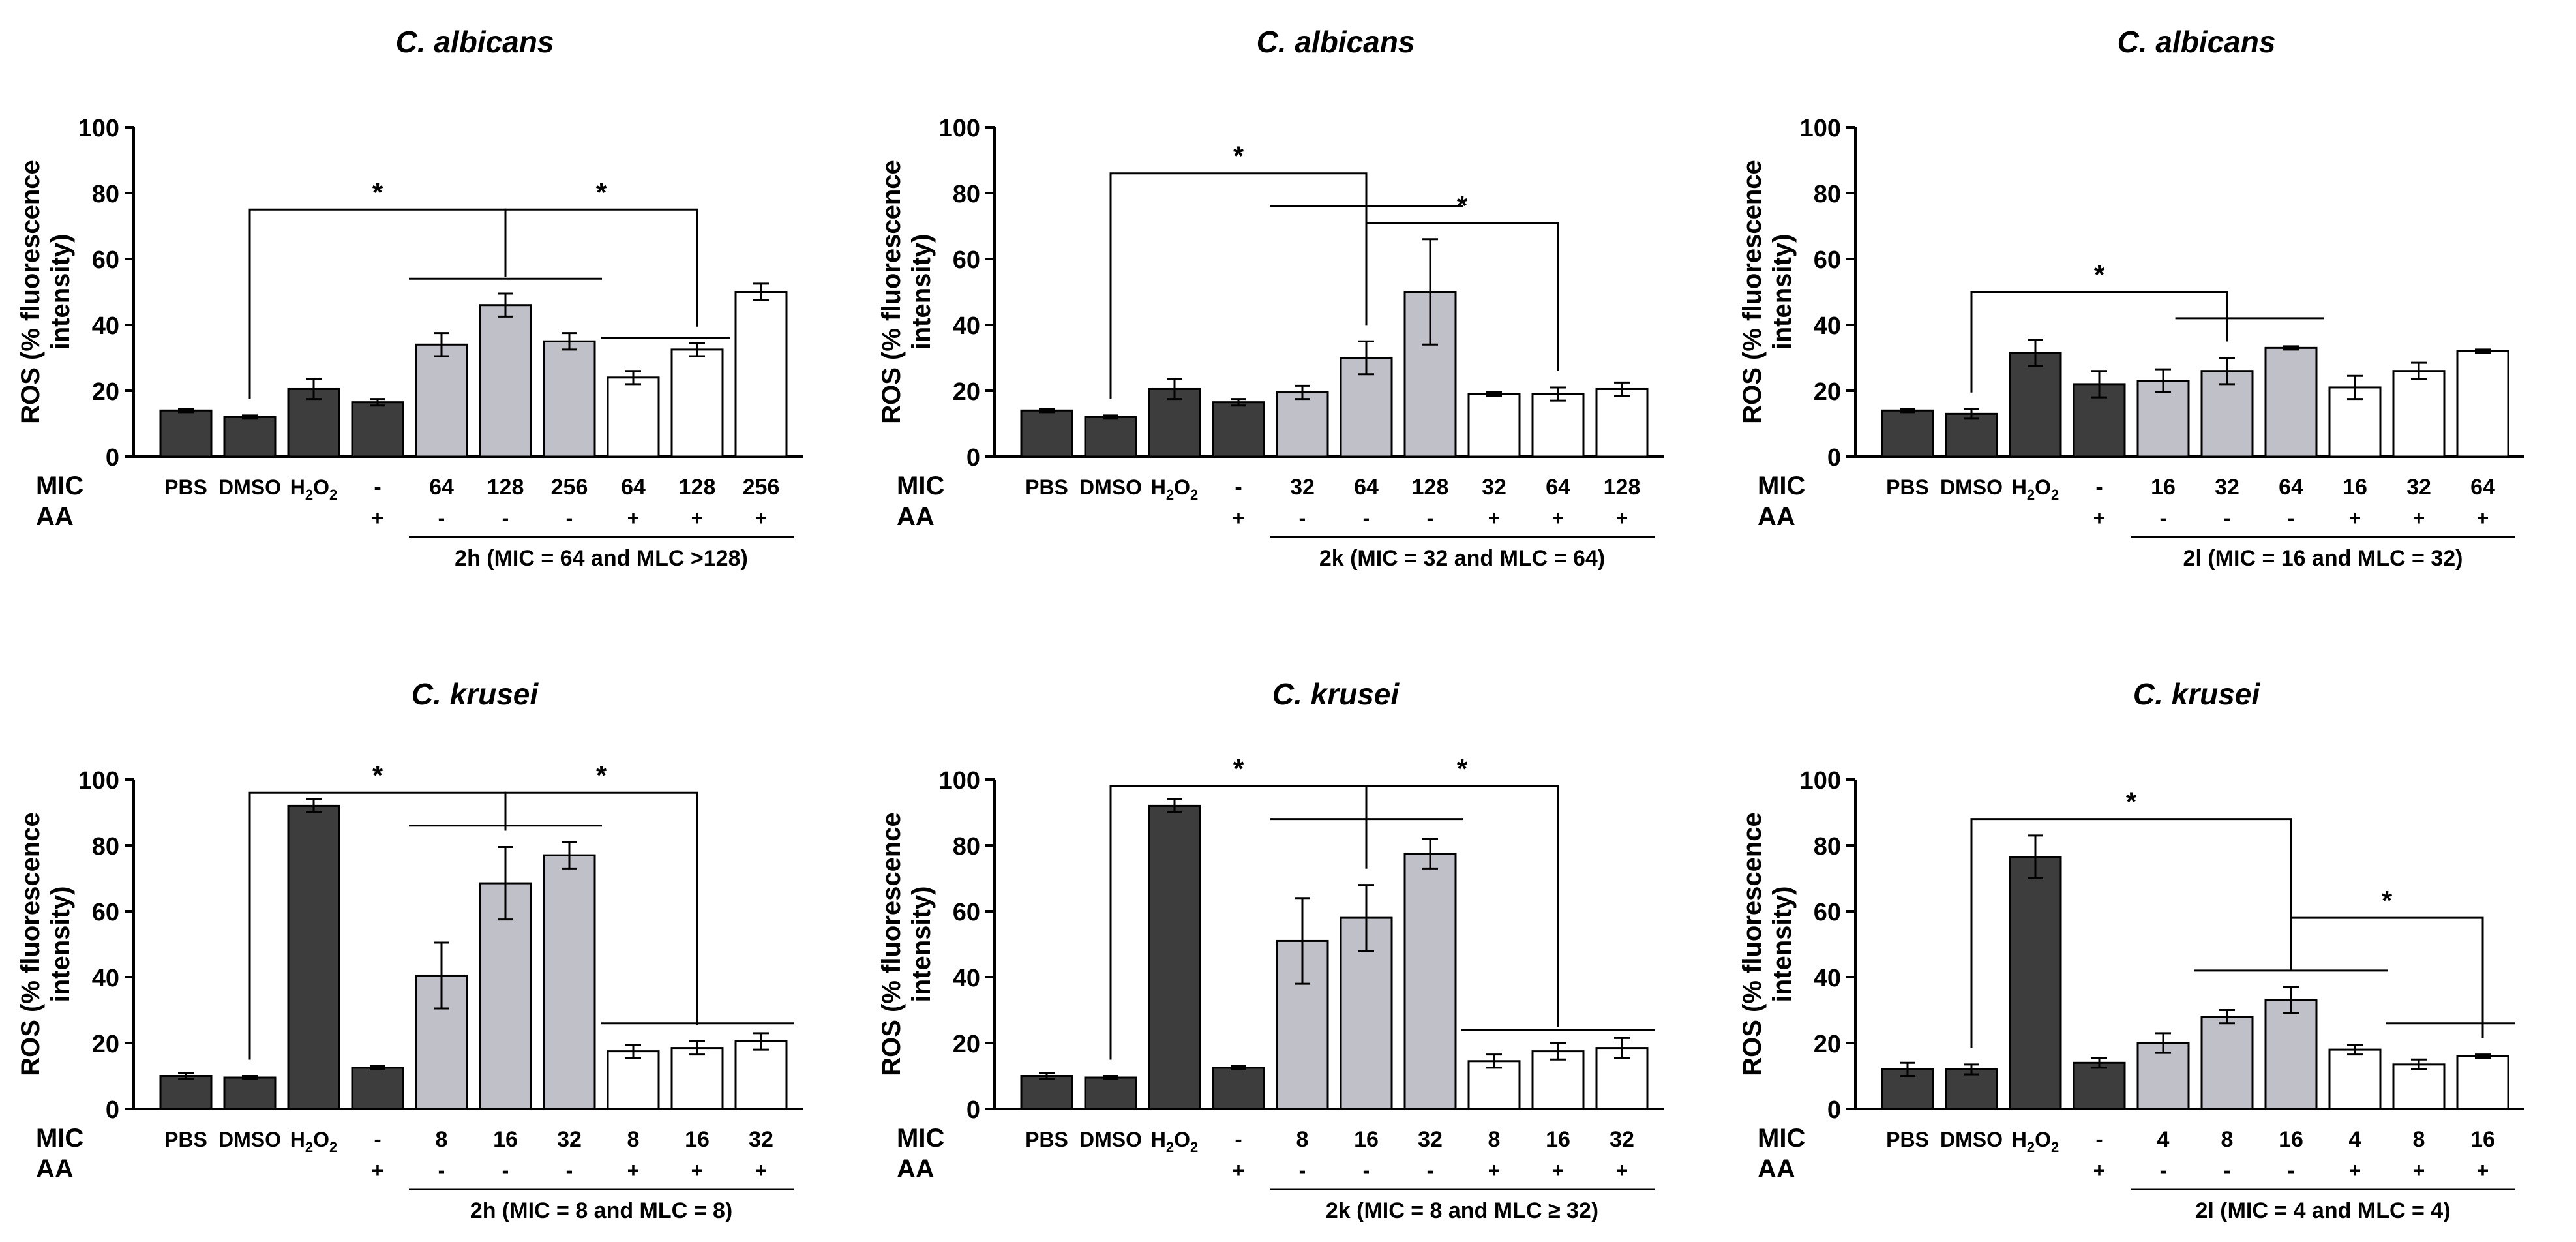 The image size is (2576, 1242). Describe the element at coordinates (1462, 1210) in the screenshot. I see `compound-label: 2k (MIC = 8 and MLC ≥ 32)` at that location.